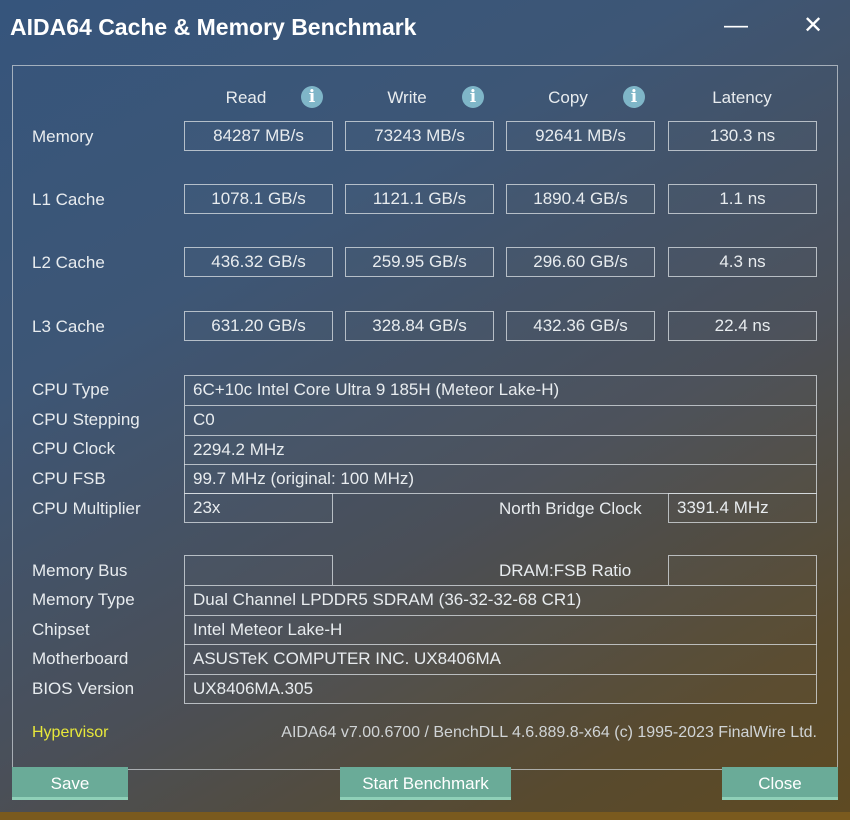 This screenshot has height=820, width=850. I want to click on row-label: L3 Cache, so click(68, 326).